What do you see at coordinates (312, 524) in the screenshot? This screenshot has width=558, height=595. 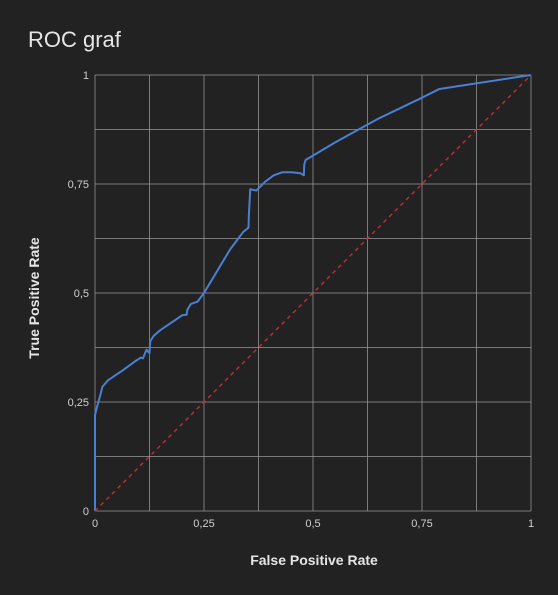 I see `x-tick-label: 0,5` at bounding box center [312, 524].